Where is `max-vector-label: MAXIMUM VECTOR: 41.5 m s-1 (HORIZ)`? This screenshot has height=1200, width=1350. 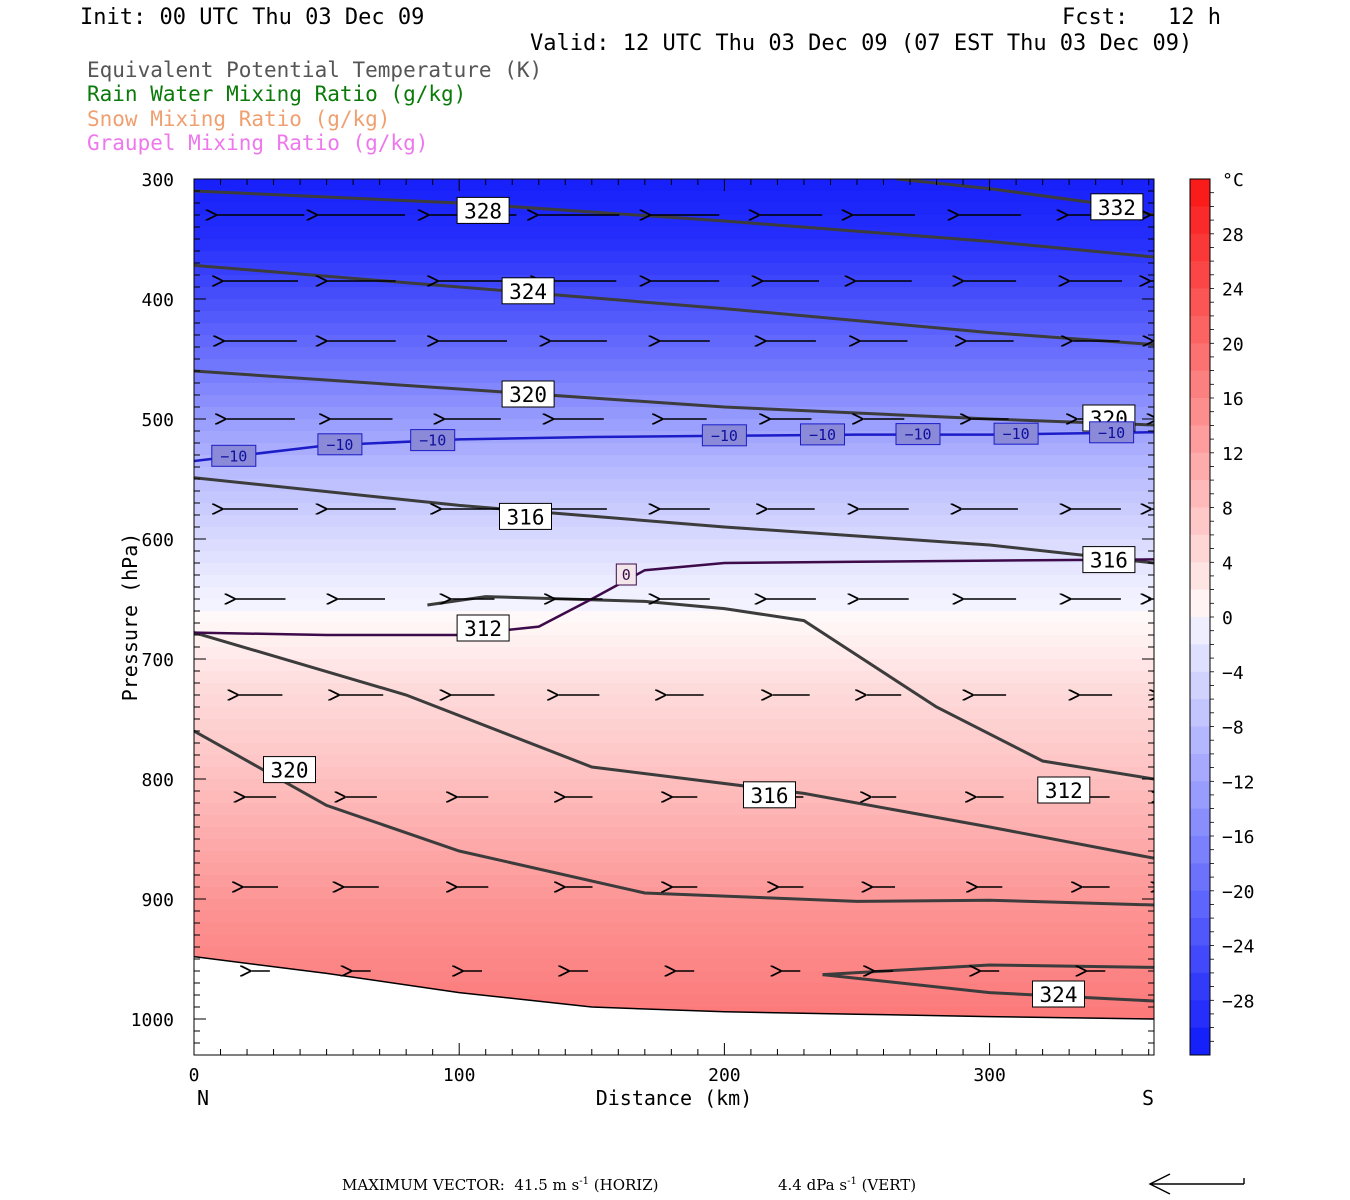 max-vector-label: MAXIMUM VECTOR: 41.5 m s-1 (HORIZ) is located at coordinates (500, 1185).